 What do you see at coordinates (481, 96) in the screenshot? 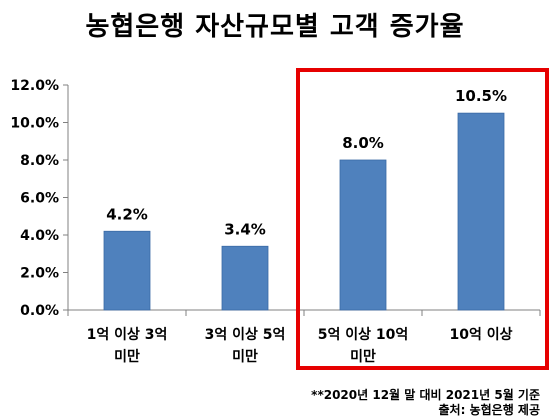
I see `data-label: 10.5%` at bounding box center [481, 96].